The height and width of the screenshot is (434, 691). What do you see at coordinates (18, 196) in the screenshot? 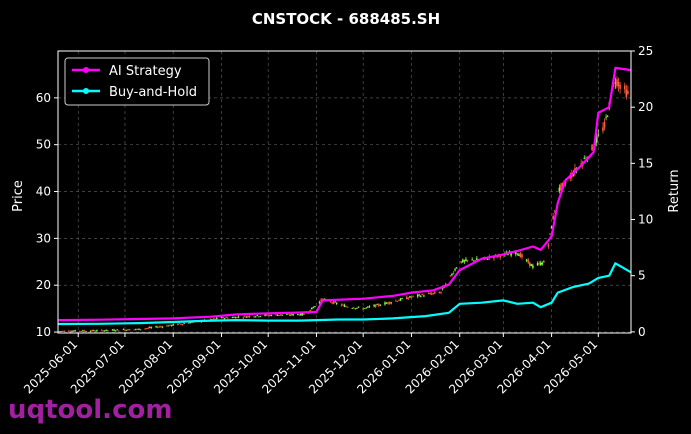
I see `y-axis-label: Price` at bounding box center [18, 196].